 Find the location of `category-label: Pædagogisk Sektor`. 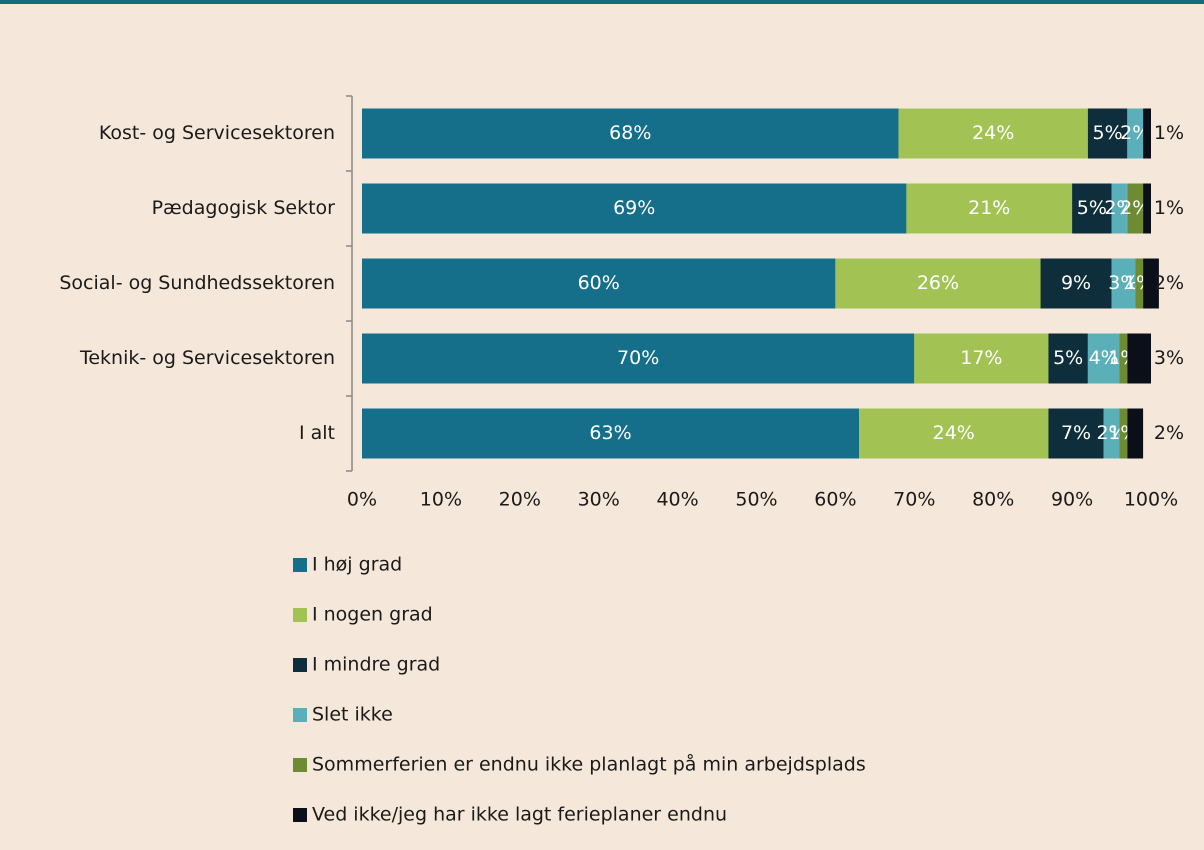

category-label: Pædagogisk Sektor is located at coordinates (244, 208).